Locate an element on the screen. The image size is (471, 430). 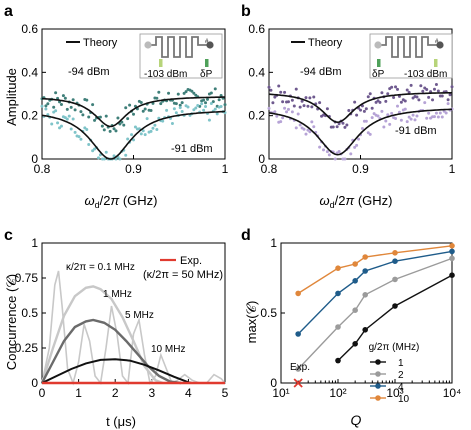
panel-b-inset-left-label: δP is located at coordinates (378, 74).